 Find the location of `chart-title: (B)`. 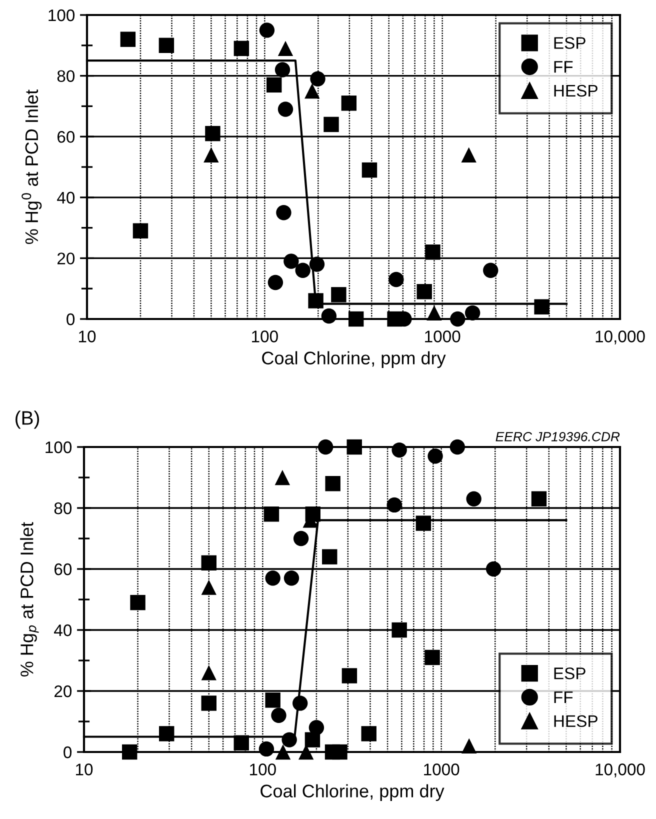

chart-title: (B) is located at coordinates (28, 419).